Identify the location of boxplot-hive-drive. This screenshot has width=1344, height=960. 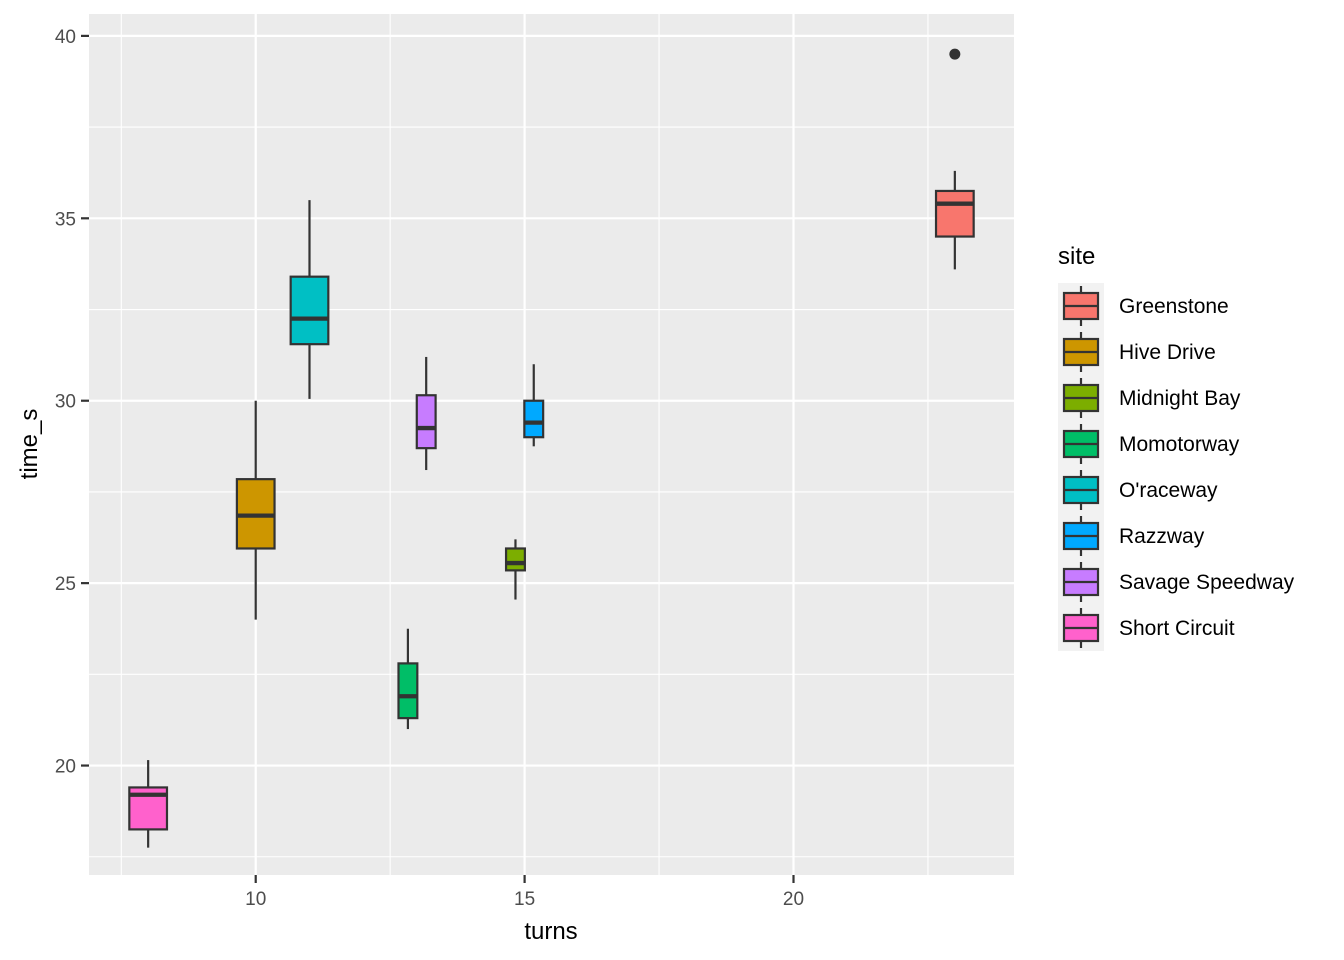
(255, 510).